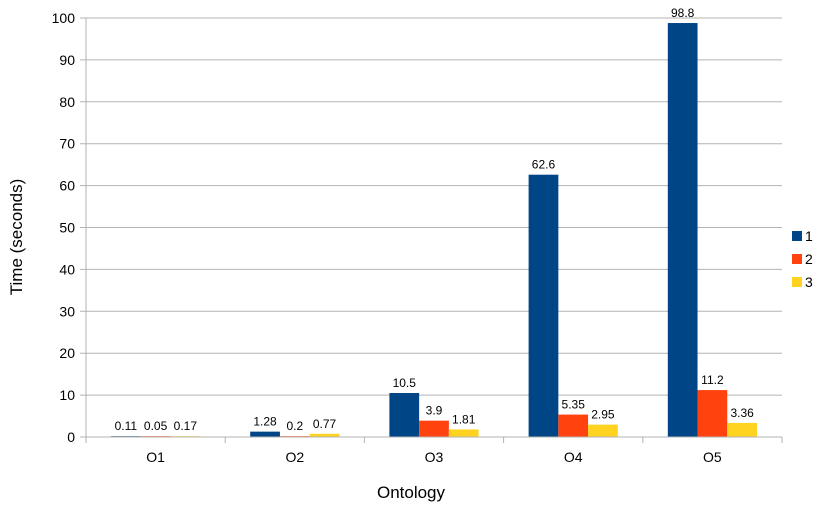 This screenshot has width=817, height=514. I want to click on data-label: 0.05, so click(156, 426).